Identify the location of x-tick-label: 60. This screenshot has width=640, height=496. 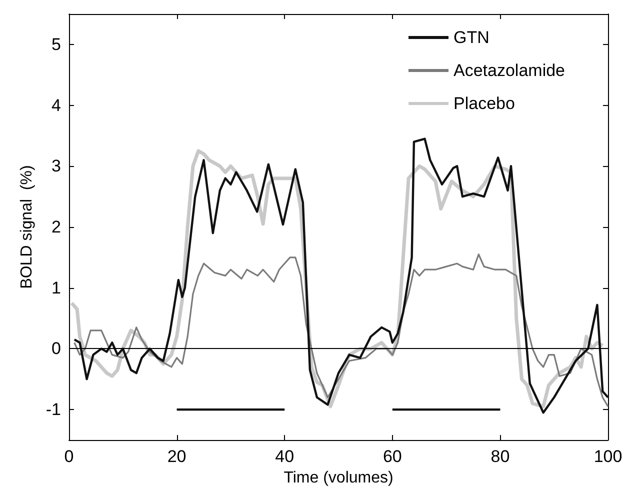
(392, 456).